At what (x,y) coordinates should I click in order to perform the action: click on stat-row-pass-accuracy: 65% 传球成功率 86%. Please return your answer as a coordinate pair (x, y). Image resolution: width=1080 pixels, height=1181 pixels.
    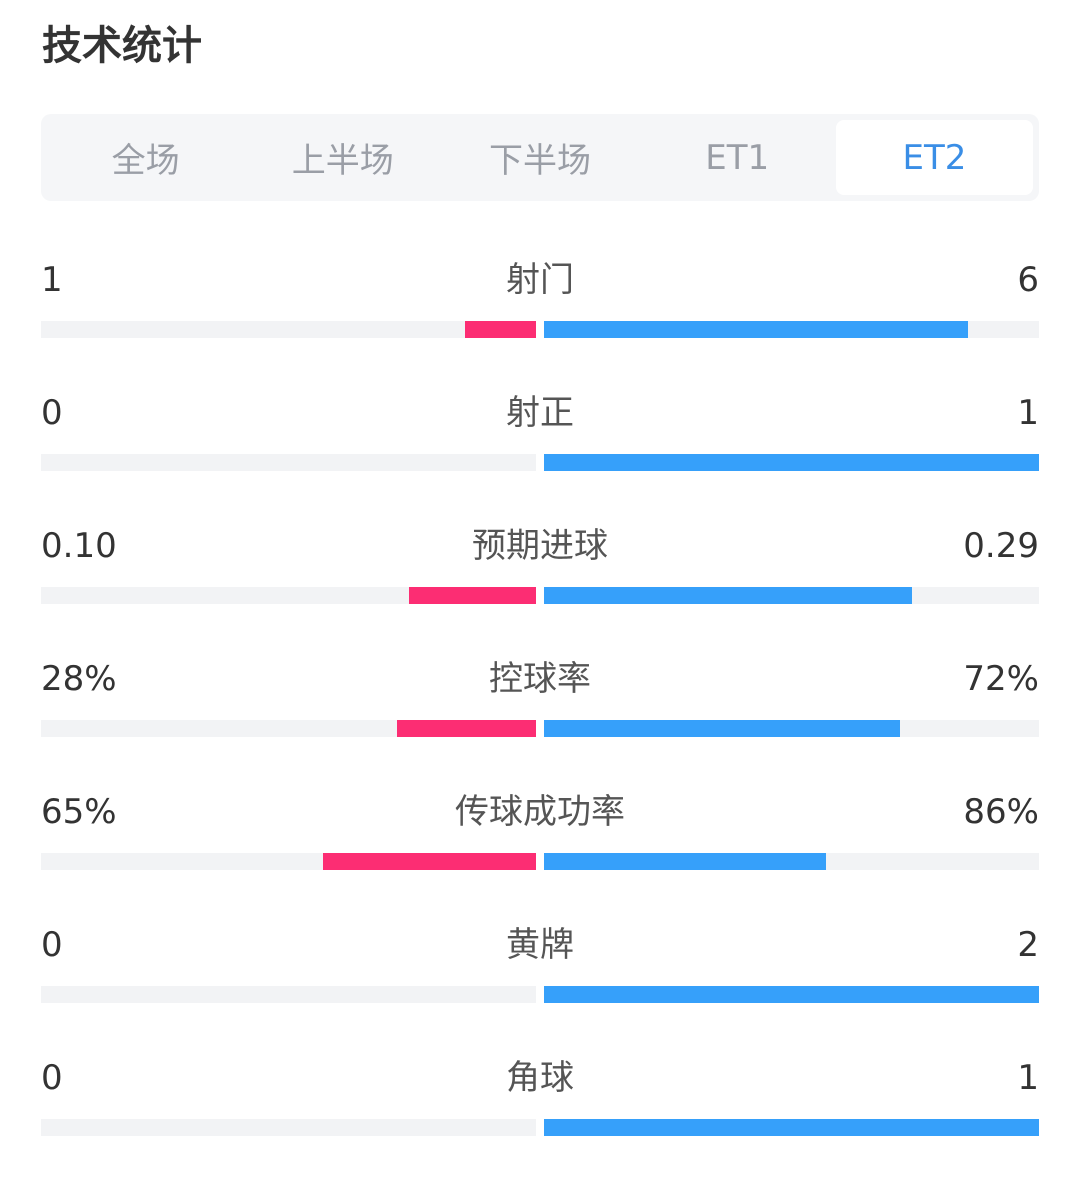
    Looking at the image, I should click on (540, 845).